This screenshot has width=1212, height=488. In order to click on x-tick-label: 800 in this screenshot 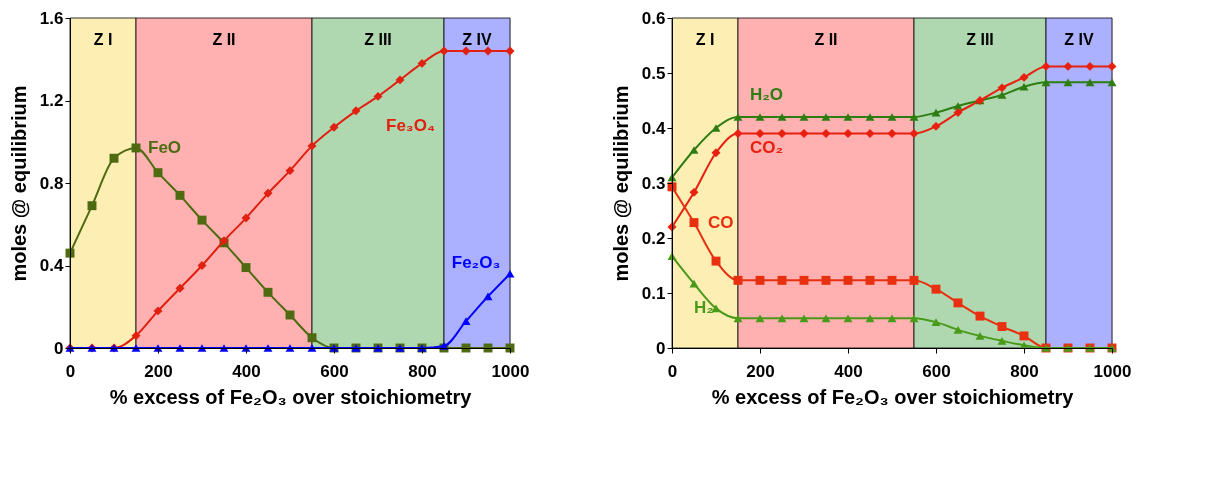, I will do `click(1024, 371)`.